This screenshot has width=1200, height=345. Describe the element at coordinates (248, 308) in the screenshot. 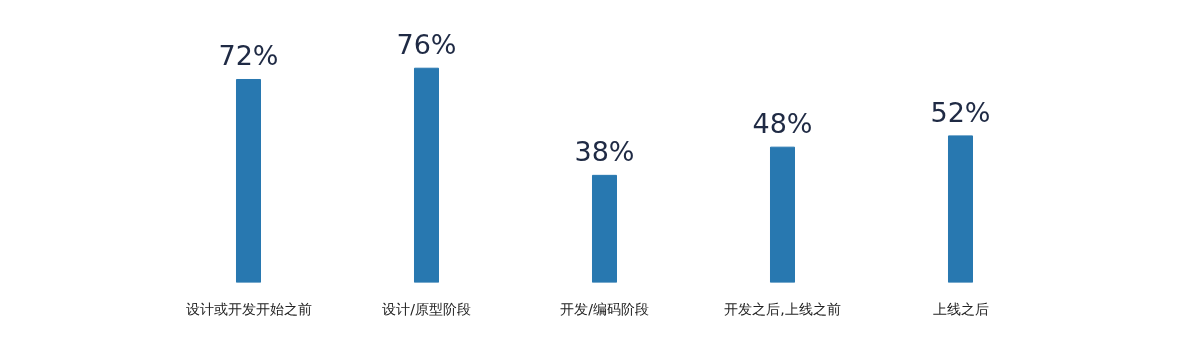

I see `x-tick-label: 设计或开发开始之前` at that location.